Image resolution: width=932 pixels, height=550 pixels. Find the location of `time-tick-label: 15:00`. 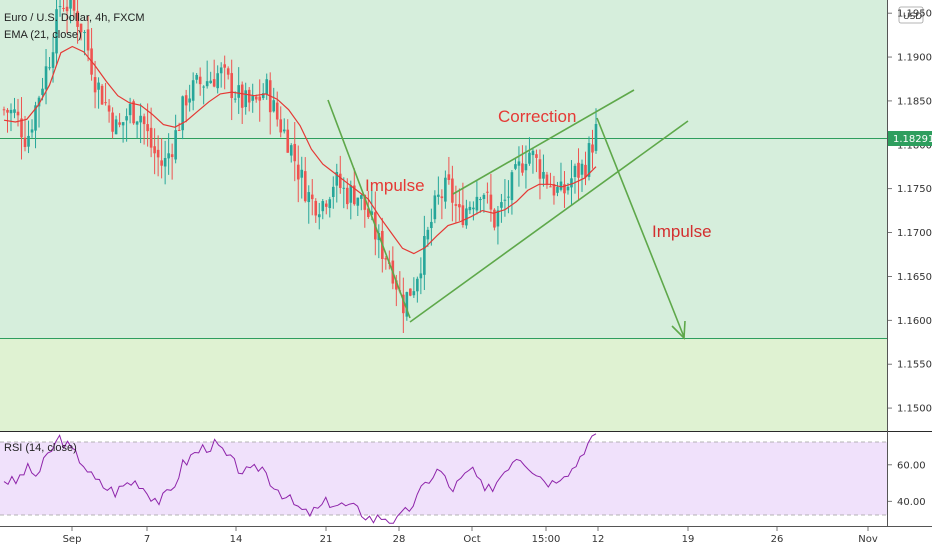

time-tick-label: 15:00 is located at coordinates (546, 539).